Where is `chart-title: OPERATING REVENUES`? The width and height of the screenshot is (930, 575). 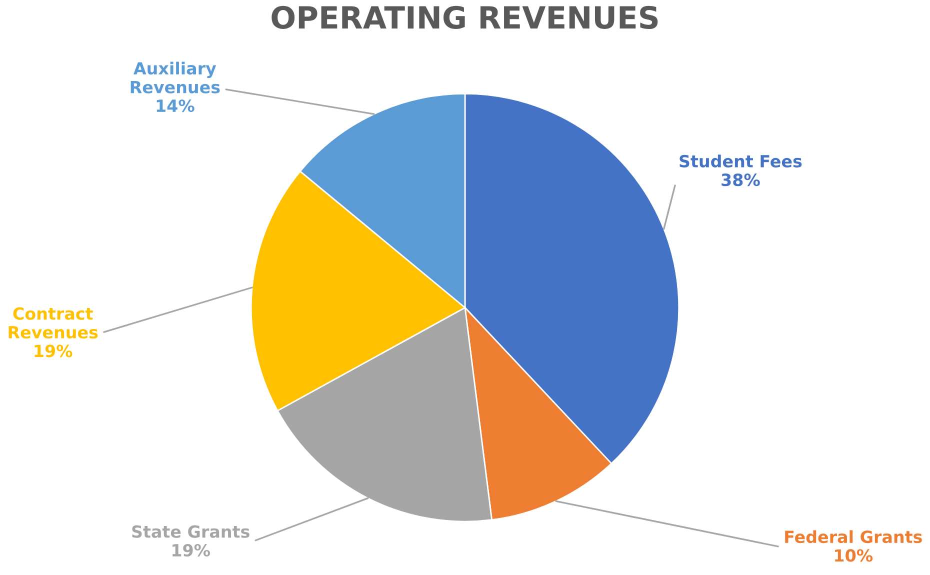 chart-title: OPERATING REVENUES is located at coordinates (465, 17).